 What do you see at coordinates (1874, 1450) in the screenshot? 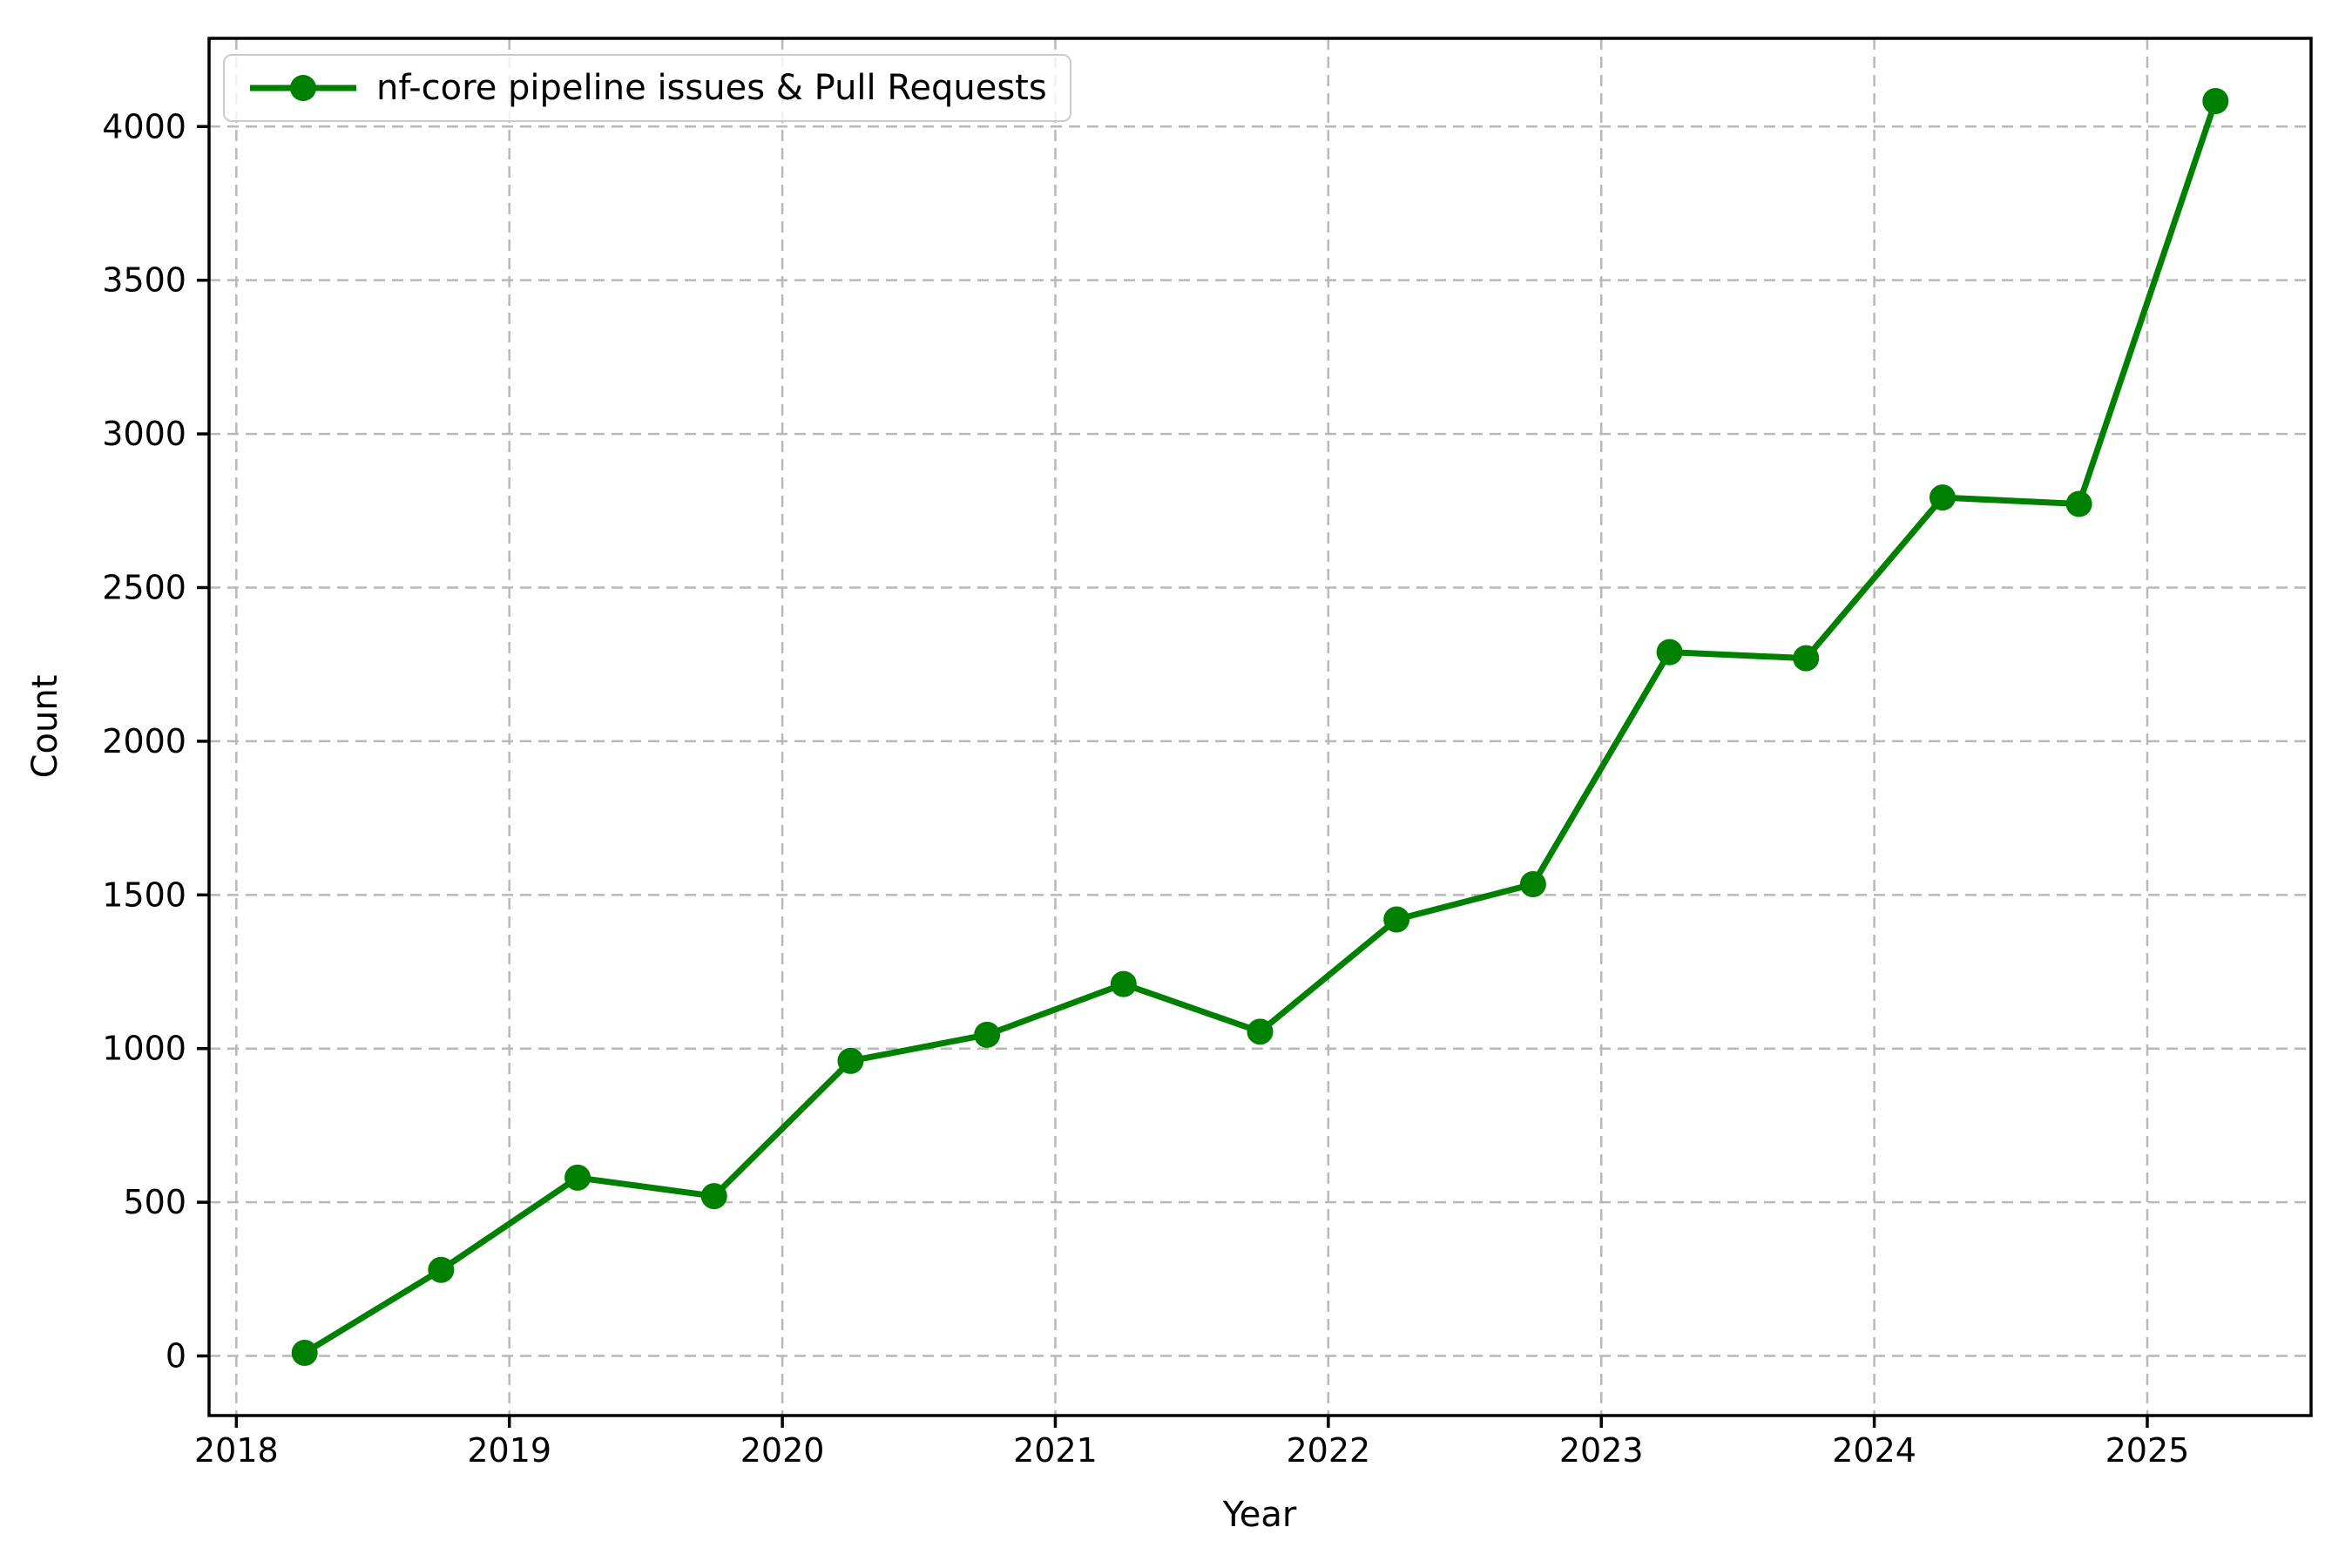
I see `x-tick-label: 2024` at bounding box center [1874, 1450].